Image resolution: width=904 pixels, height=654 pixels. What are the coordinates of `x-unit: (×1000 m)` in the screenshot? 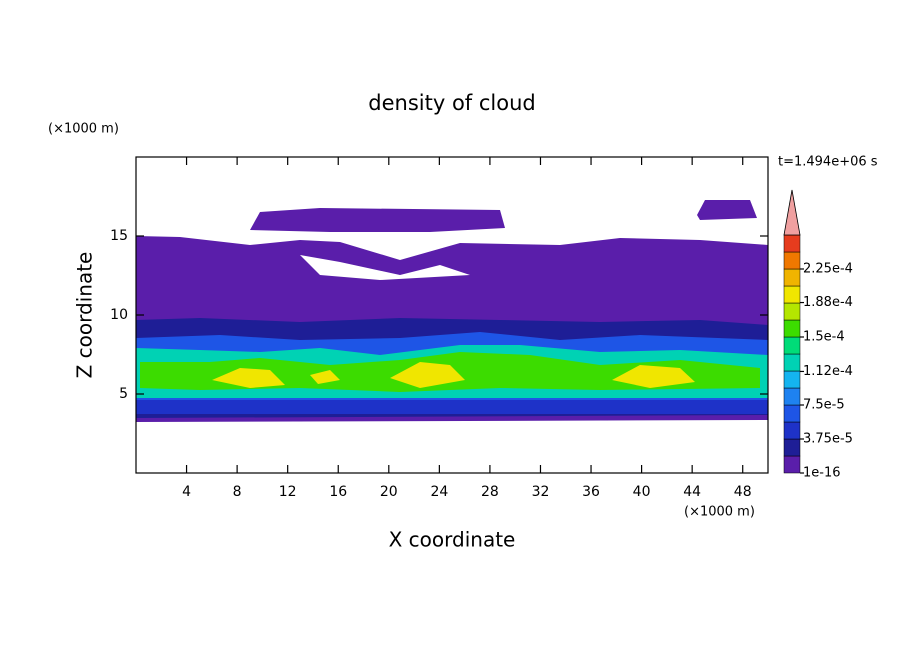 It's located at (719, 512).